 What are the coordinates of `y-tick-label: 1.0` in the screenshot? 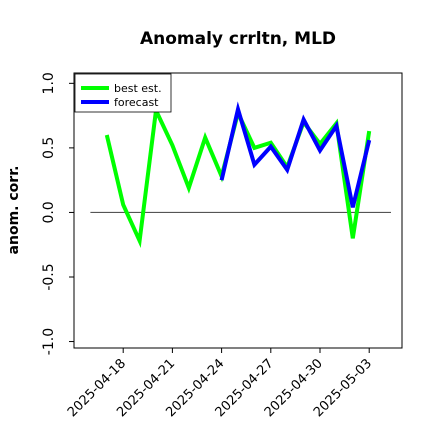 It's located at (49, 83).